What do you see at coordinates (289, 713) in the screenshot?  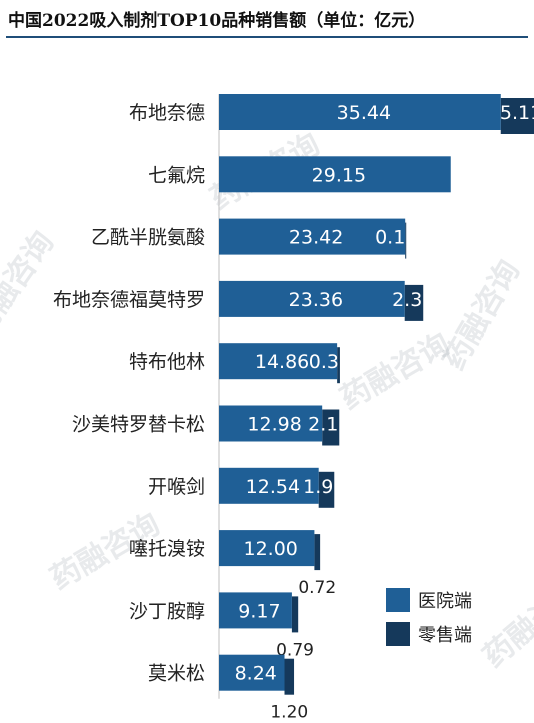 I see `value-label-retail: 1.20` at bounding box center [289, 713].